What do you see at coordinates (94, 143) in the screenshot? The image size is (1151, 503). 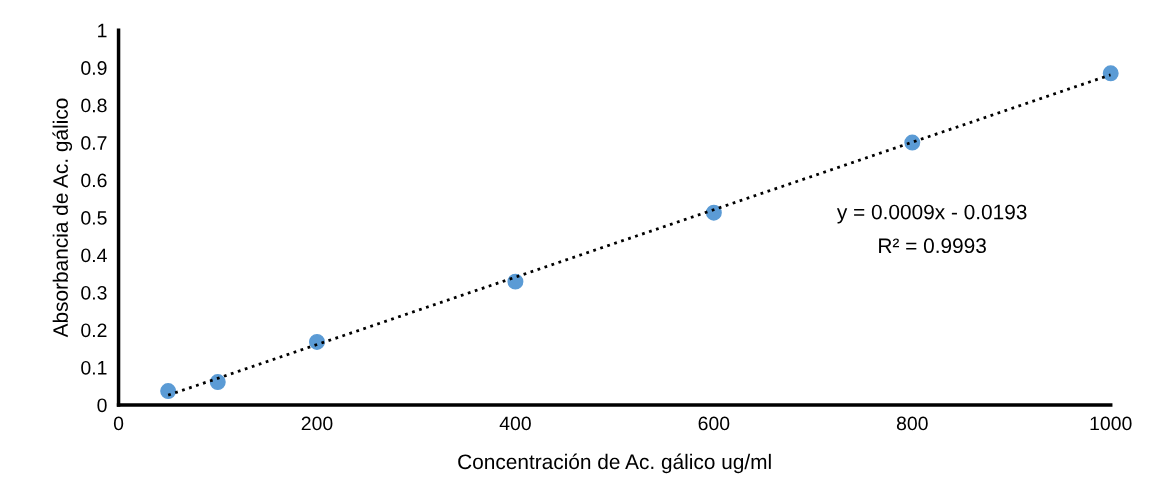 I see `y-tick-label: 0.7` at bounding box center [94, 143].